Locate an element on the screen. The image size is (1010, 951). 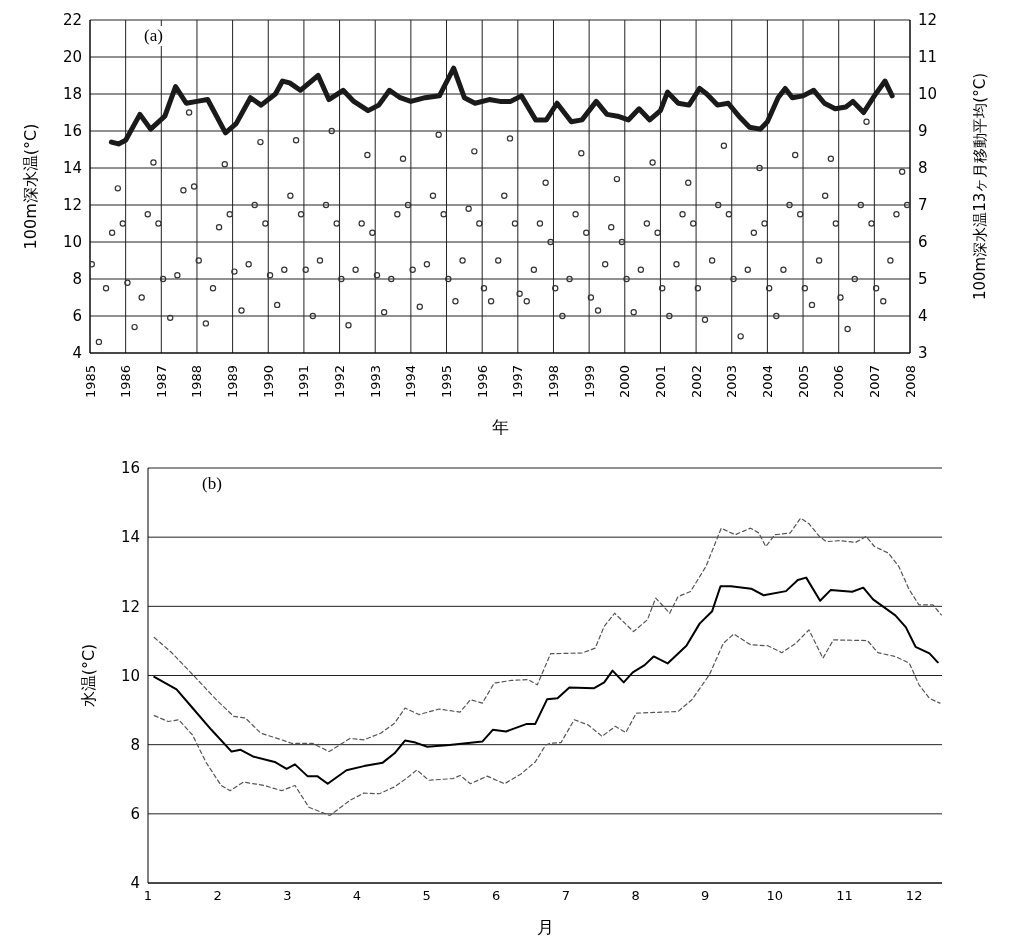
x-tick-label: 1995 is located at coordinates (447, 382).